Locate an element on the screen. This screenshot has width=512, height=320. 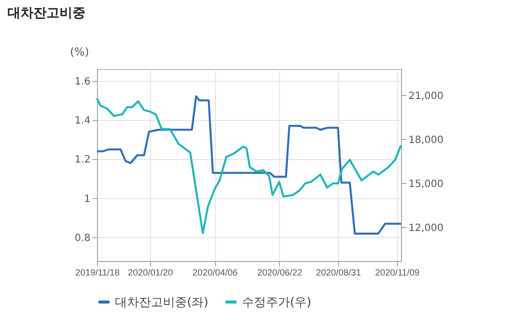
x-tick-label: 2020/01/20 is located at coordinates (150, 273).